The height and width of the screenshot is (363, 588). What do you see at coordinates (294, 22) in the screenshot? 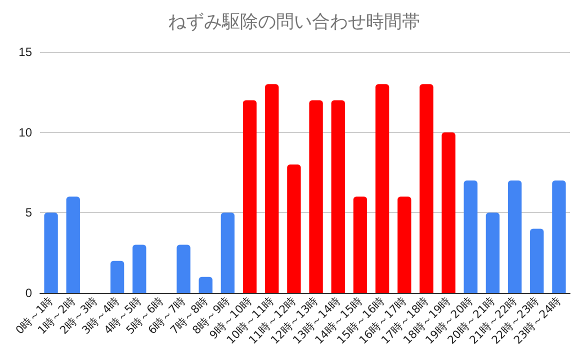
I see `chart-title: ねずみ駆除の問い合わせ時間帯` at bounding box center [294, 22].